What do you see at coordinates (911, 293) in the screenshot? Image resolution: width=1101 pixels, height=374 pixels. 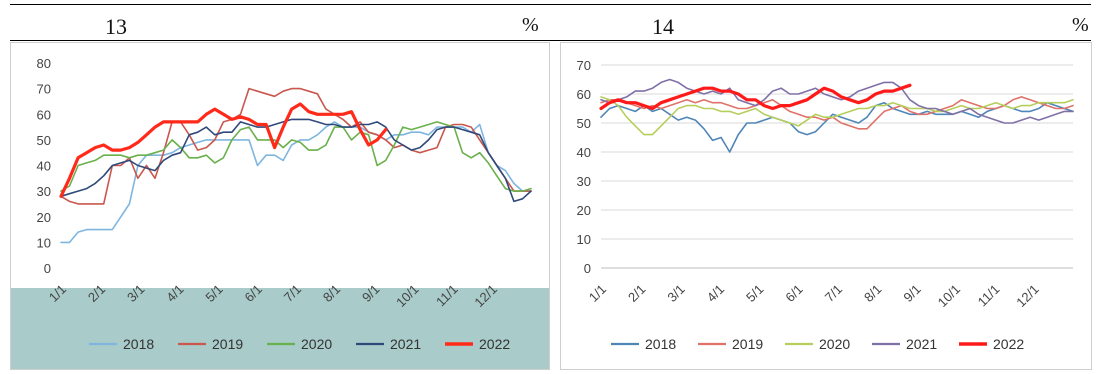 I see `x-tick-label: 9/1` at bounding box center [911, 293].